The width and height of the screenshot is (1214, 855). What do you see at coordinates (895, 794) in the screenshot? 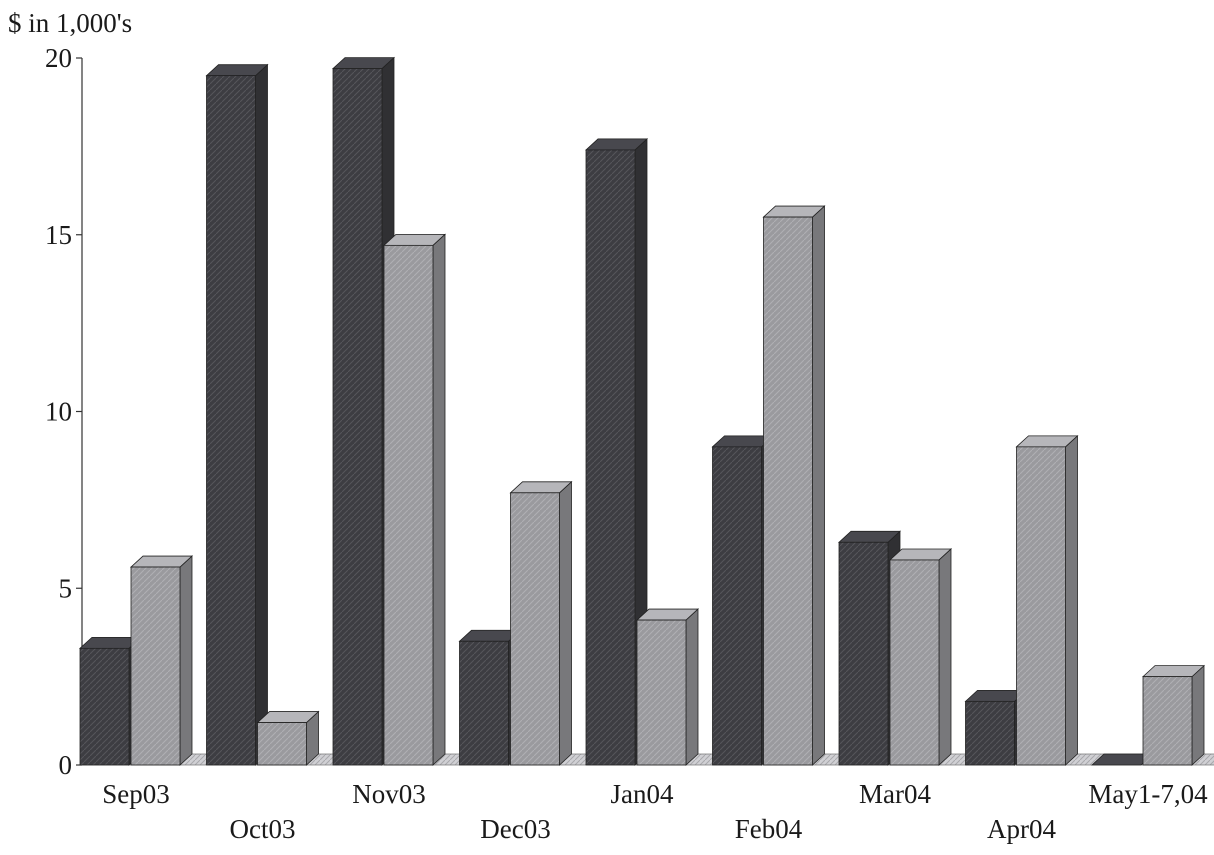
I see `x-tick-label: Mar04` at bounding box center [895, 794].